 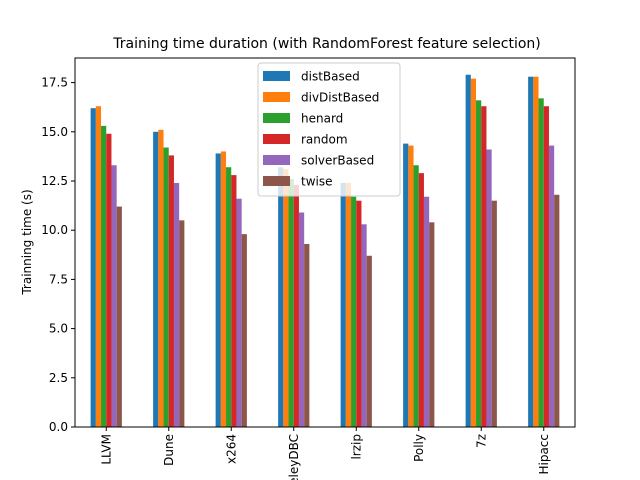 What do you see at coordinates (481, 441) in the screenshot?
I see `x-tick-label: 7z` at bounding box center [481, 441].